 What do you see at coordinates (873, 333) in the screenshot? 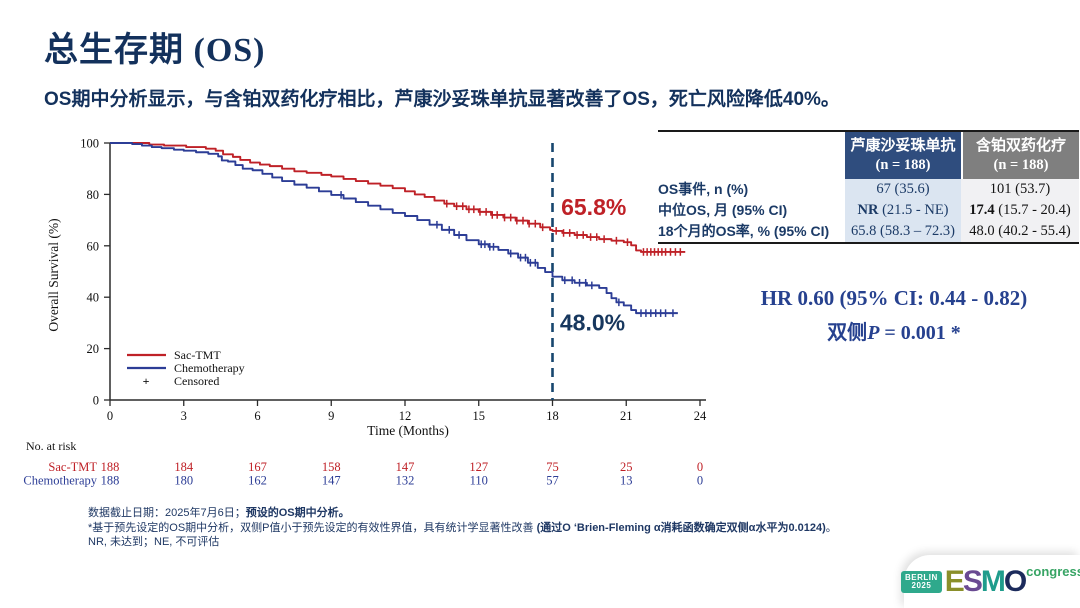
I see `p-value-symbol: P` at bounding box center [873, 333].